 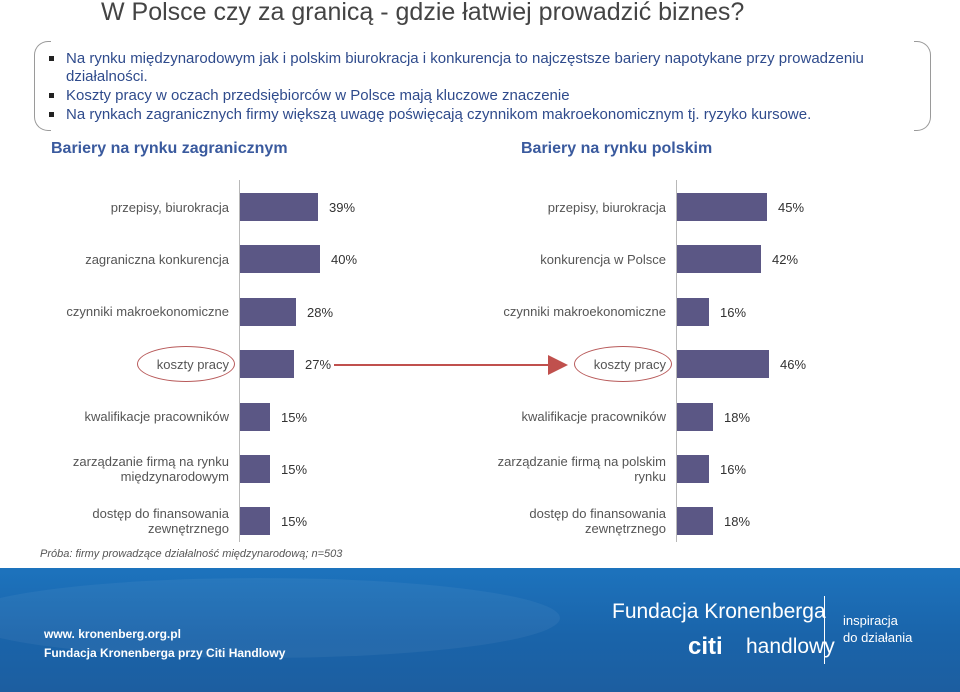 I want to click on foreign-axis-line, so click(x=239, y=361).